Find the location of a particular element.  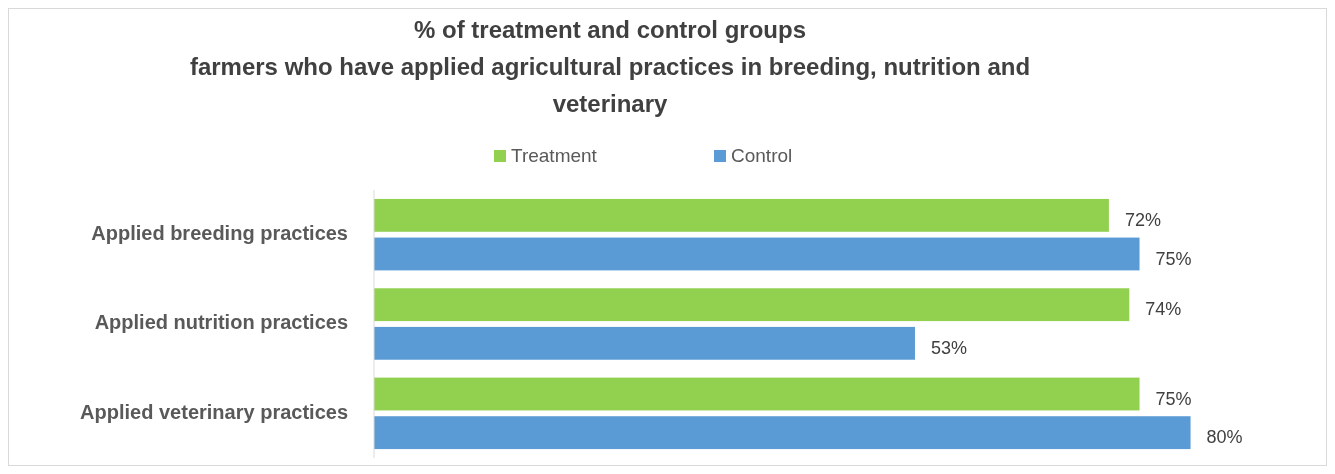

y-tick-label: Applied breeding practices is located at coordinates (219, 232).